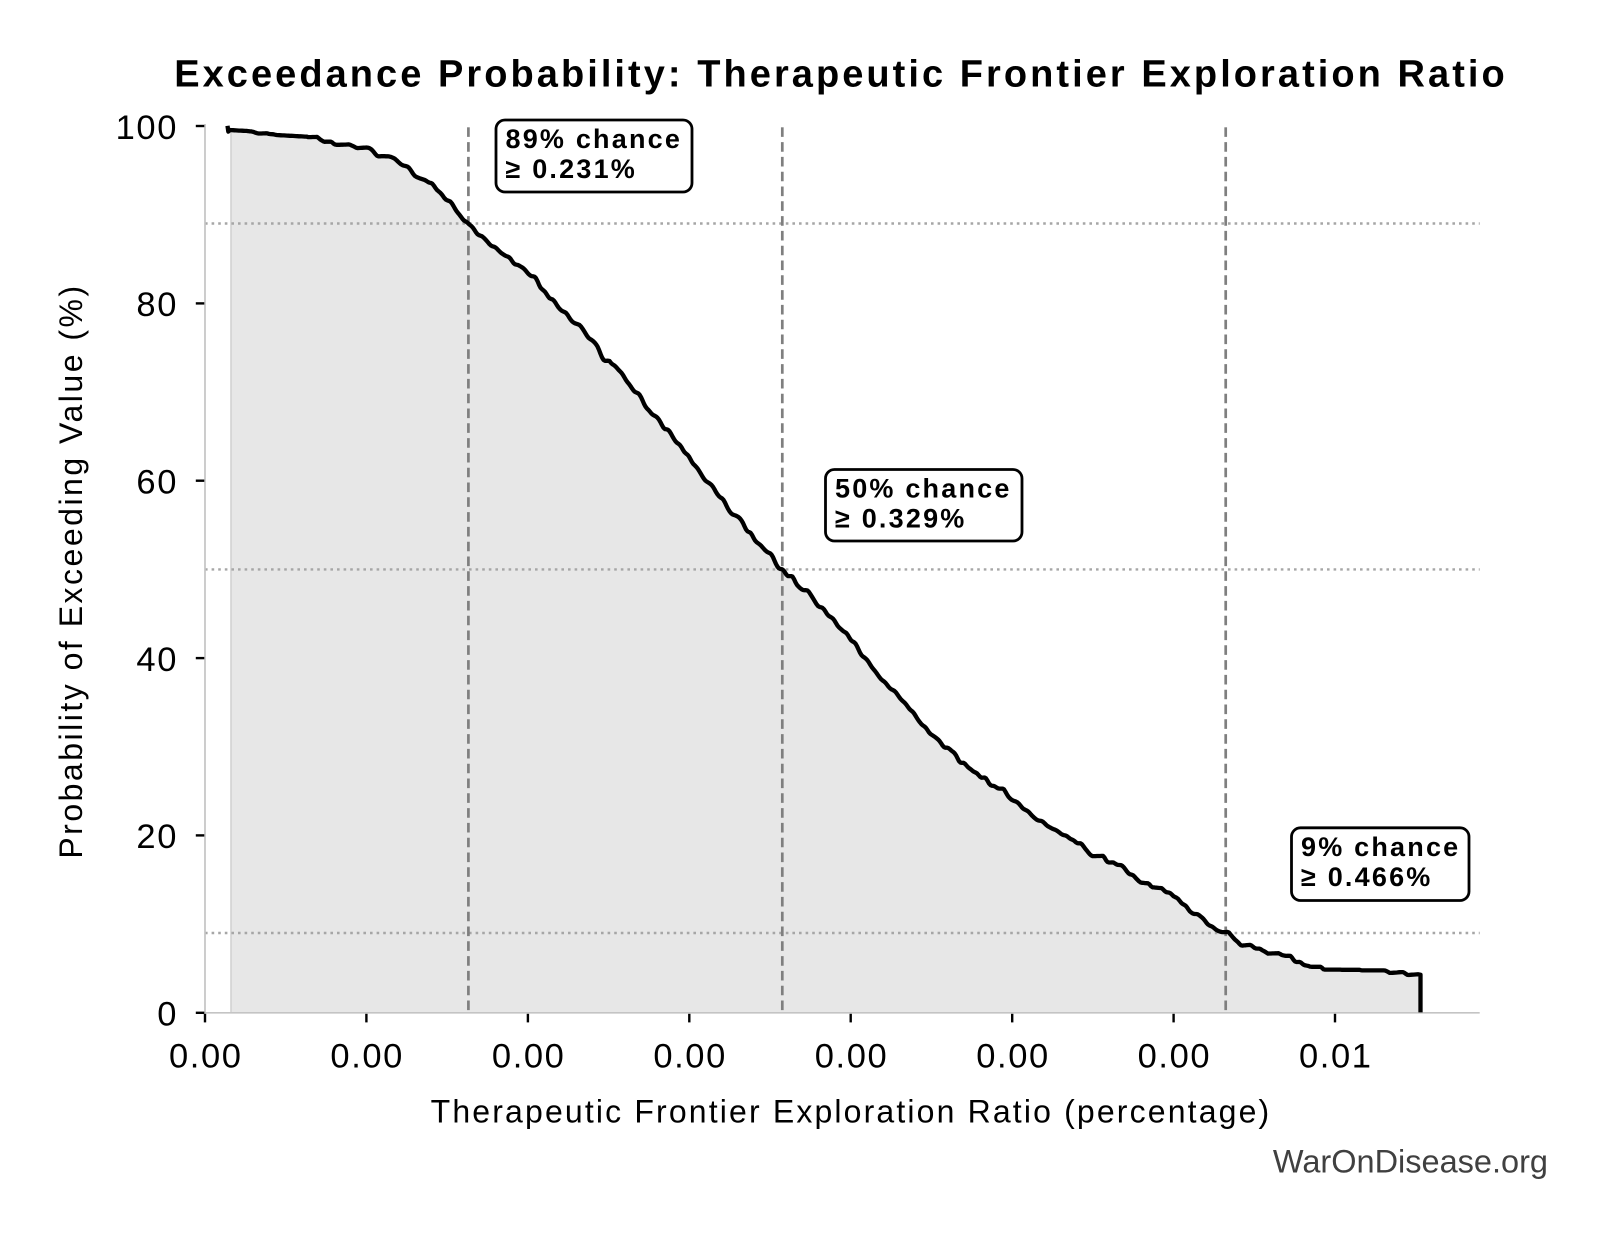  What do you see at coordinates (1336, 1057) in the screenshot?
I see `svg-text: 0.01` at bounding box center [1336, 1057].